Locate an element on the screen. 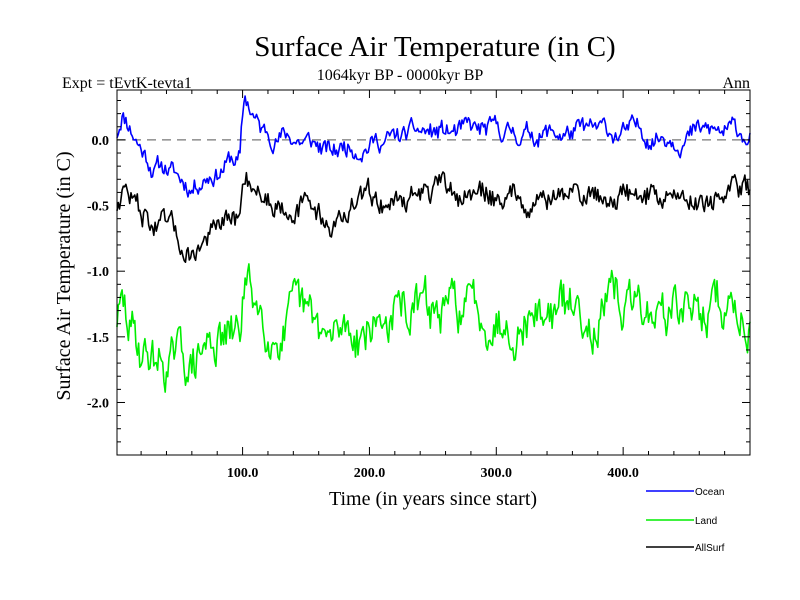  series-line-allsurf is located at coordinates (433, 217).